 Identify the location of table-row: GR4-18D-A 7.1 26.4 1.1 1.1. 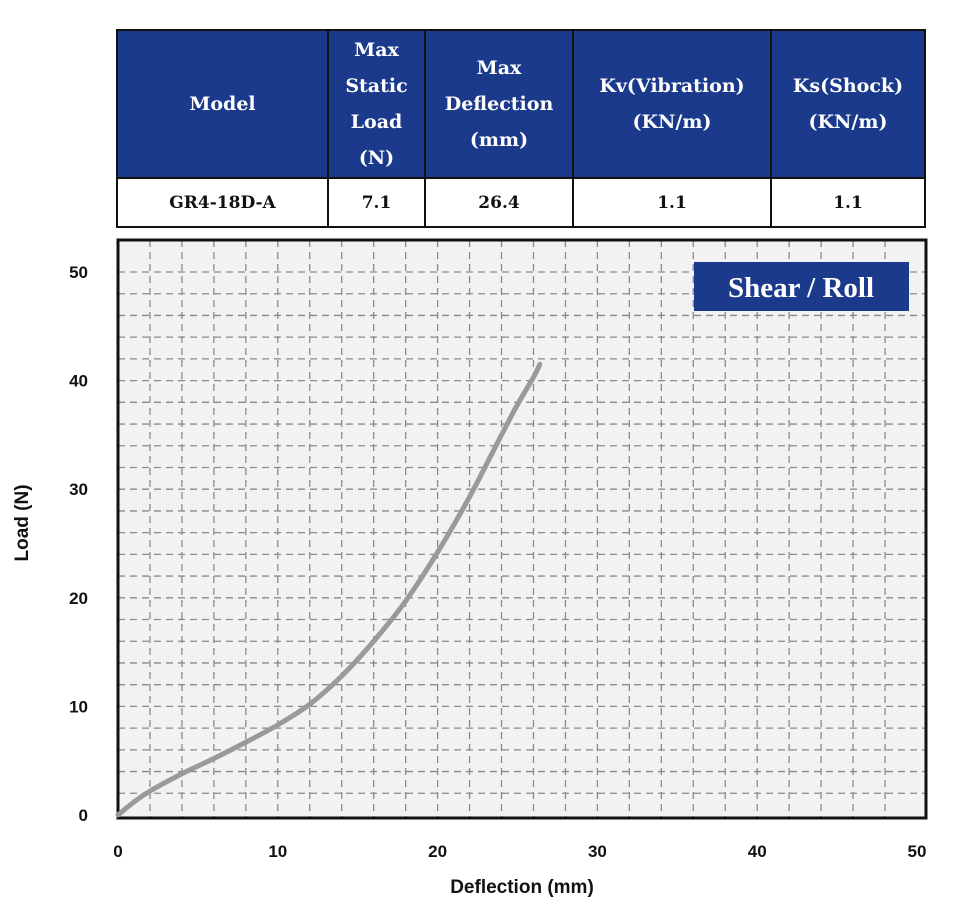
(521, 202).